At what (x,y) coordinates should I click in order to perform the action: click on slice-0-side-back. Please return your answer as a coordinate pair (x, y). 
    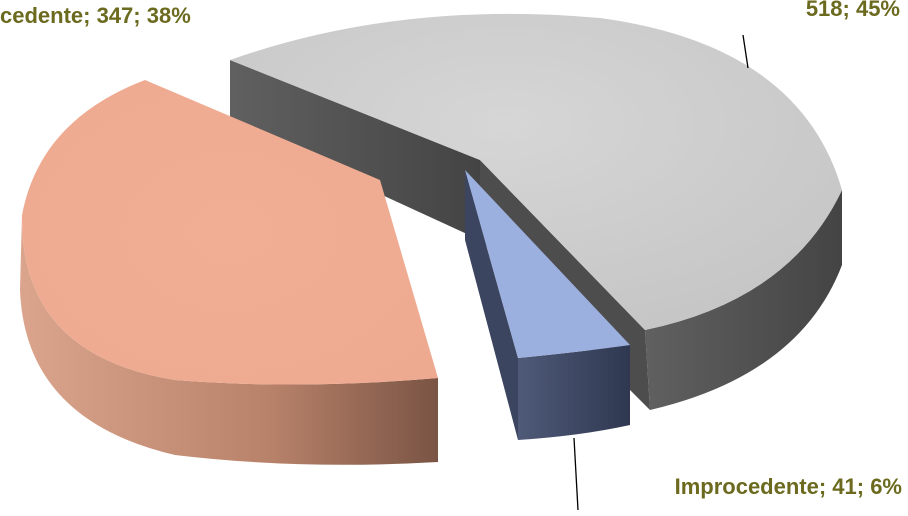
    Looking at the image, I should click on (355, 150).